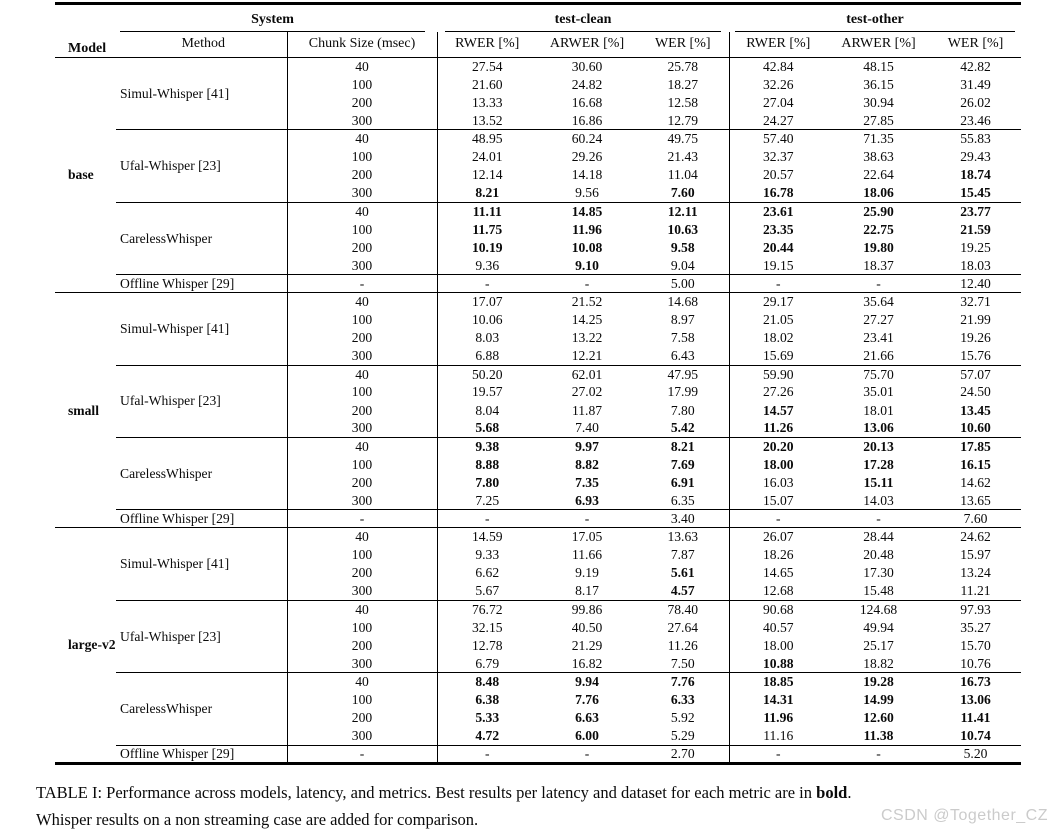  What do you see at coordinates (778, 44) in the screenshot?
I see `col-header-rwer-other: RWER [%]` at bounding box center [778, 44].